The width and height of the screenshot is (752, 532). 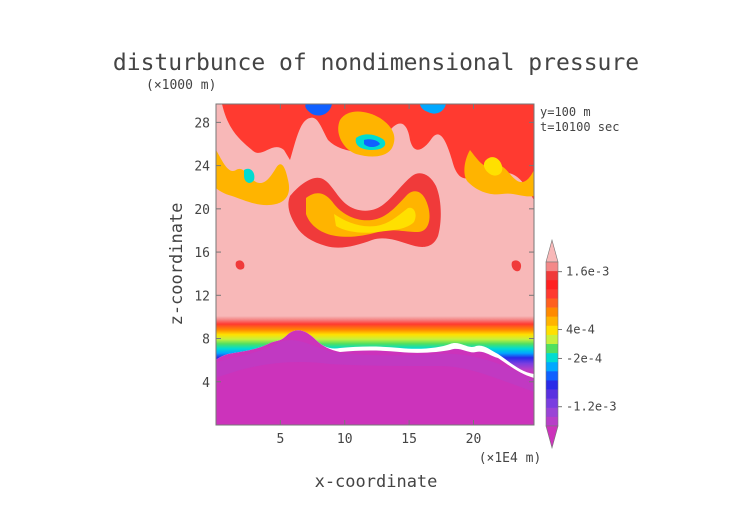 What do you see at coordinates (587, 272) in the screenshot?
I see `colorbar-tick-label: 1.6e-3` at bounding box center [587, 272].